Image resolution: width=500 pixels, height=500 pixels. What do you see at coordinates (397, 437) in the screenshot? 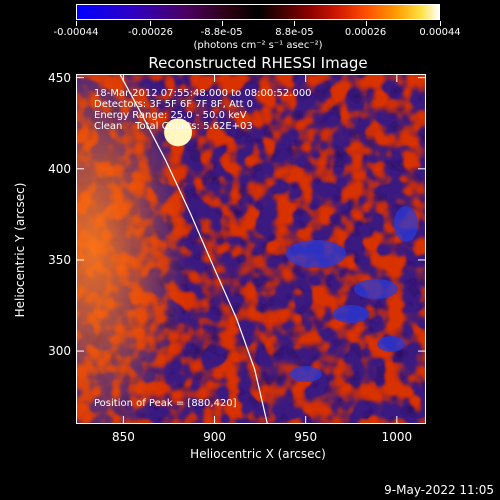
I see `x-tick-label: 1000` at bounding box center [397, 437].